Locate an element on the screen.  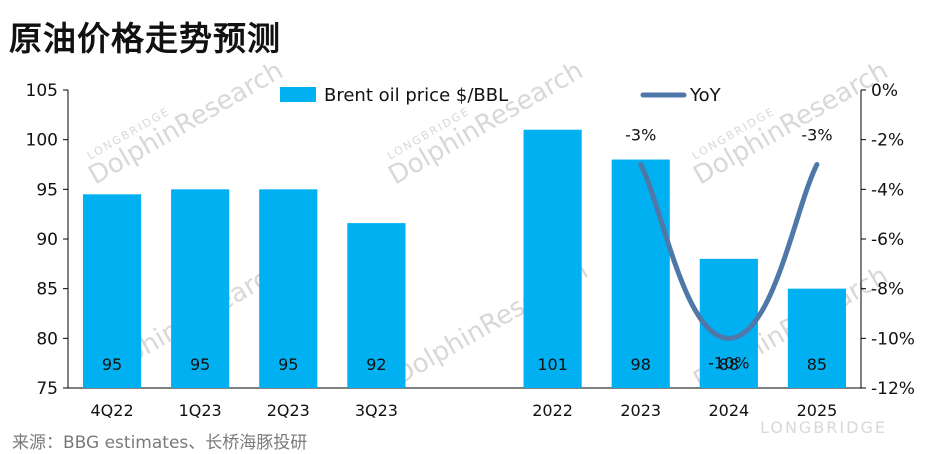
yoy-line-group is located at coordinates (729, 251).